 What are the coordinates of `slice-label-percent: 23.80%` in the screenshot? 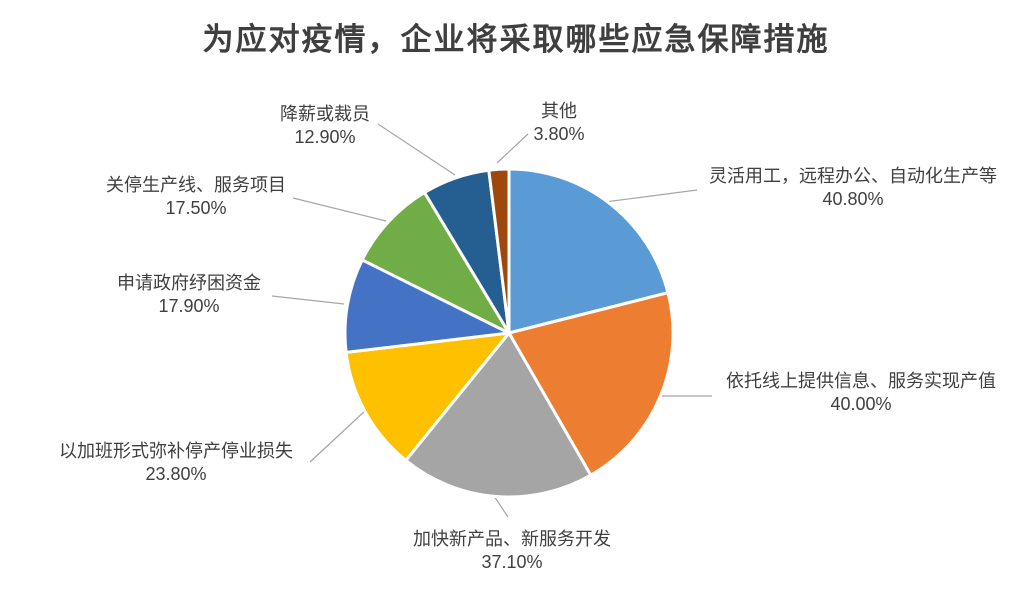 It's located at (176, 474).